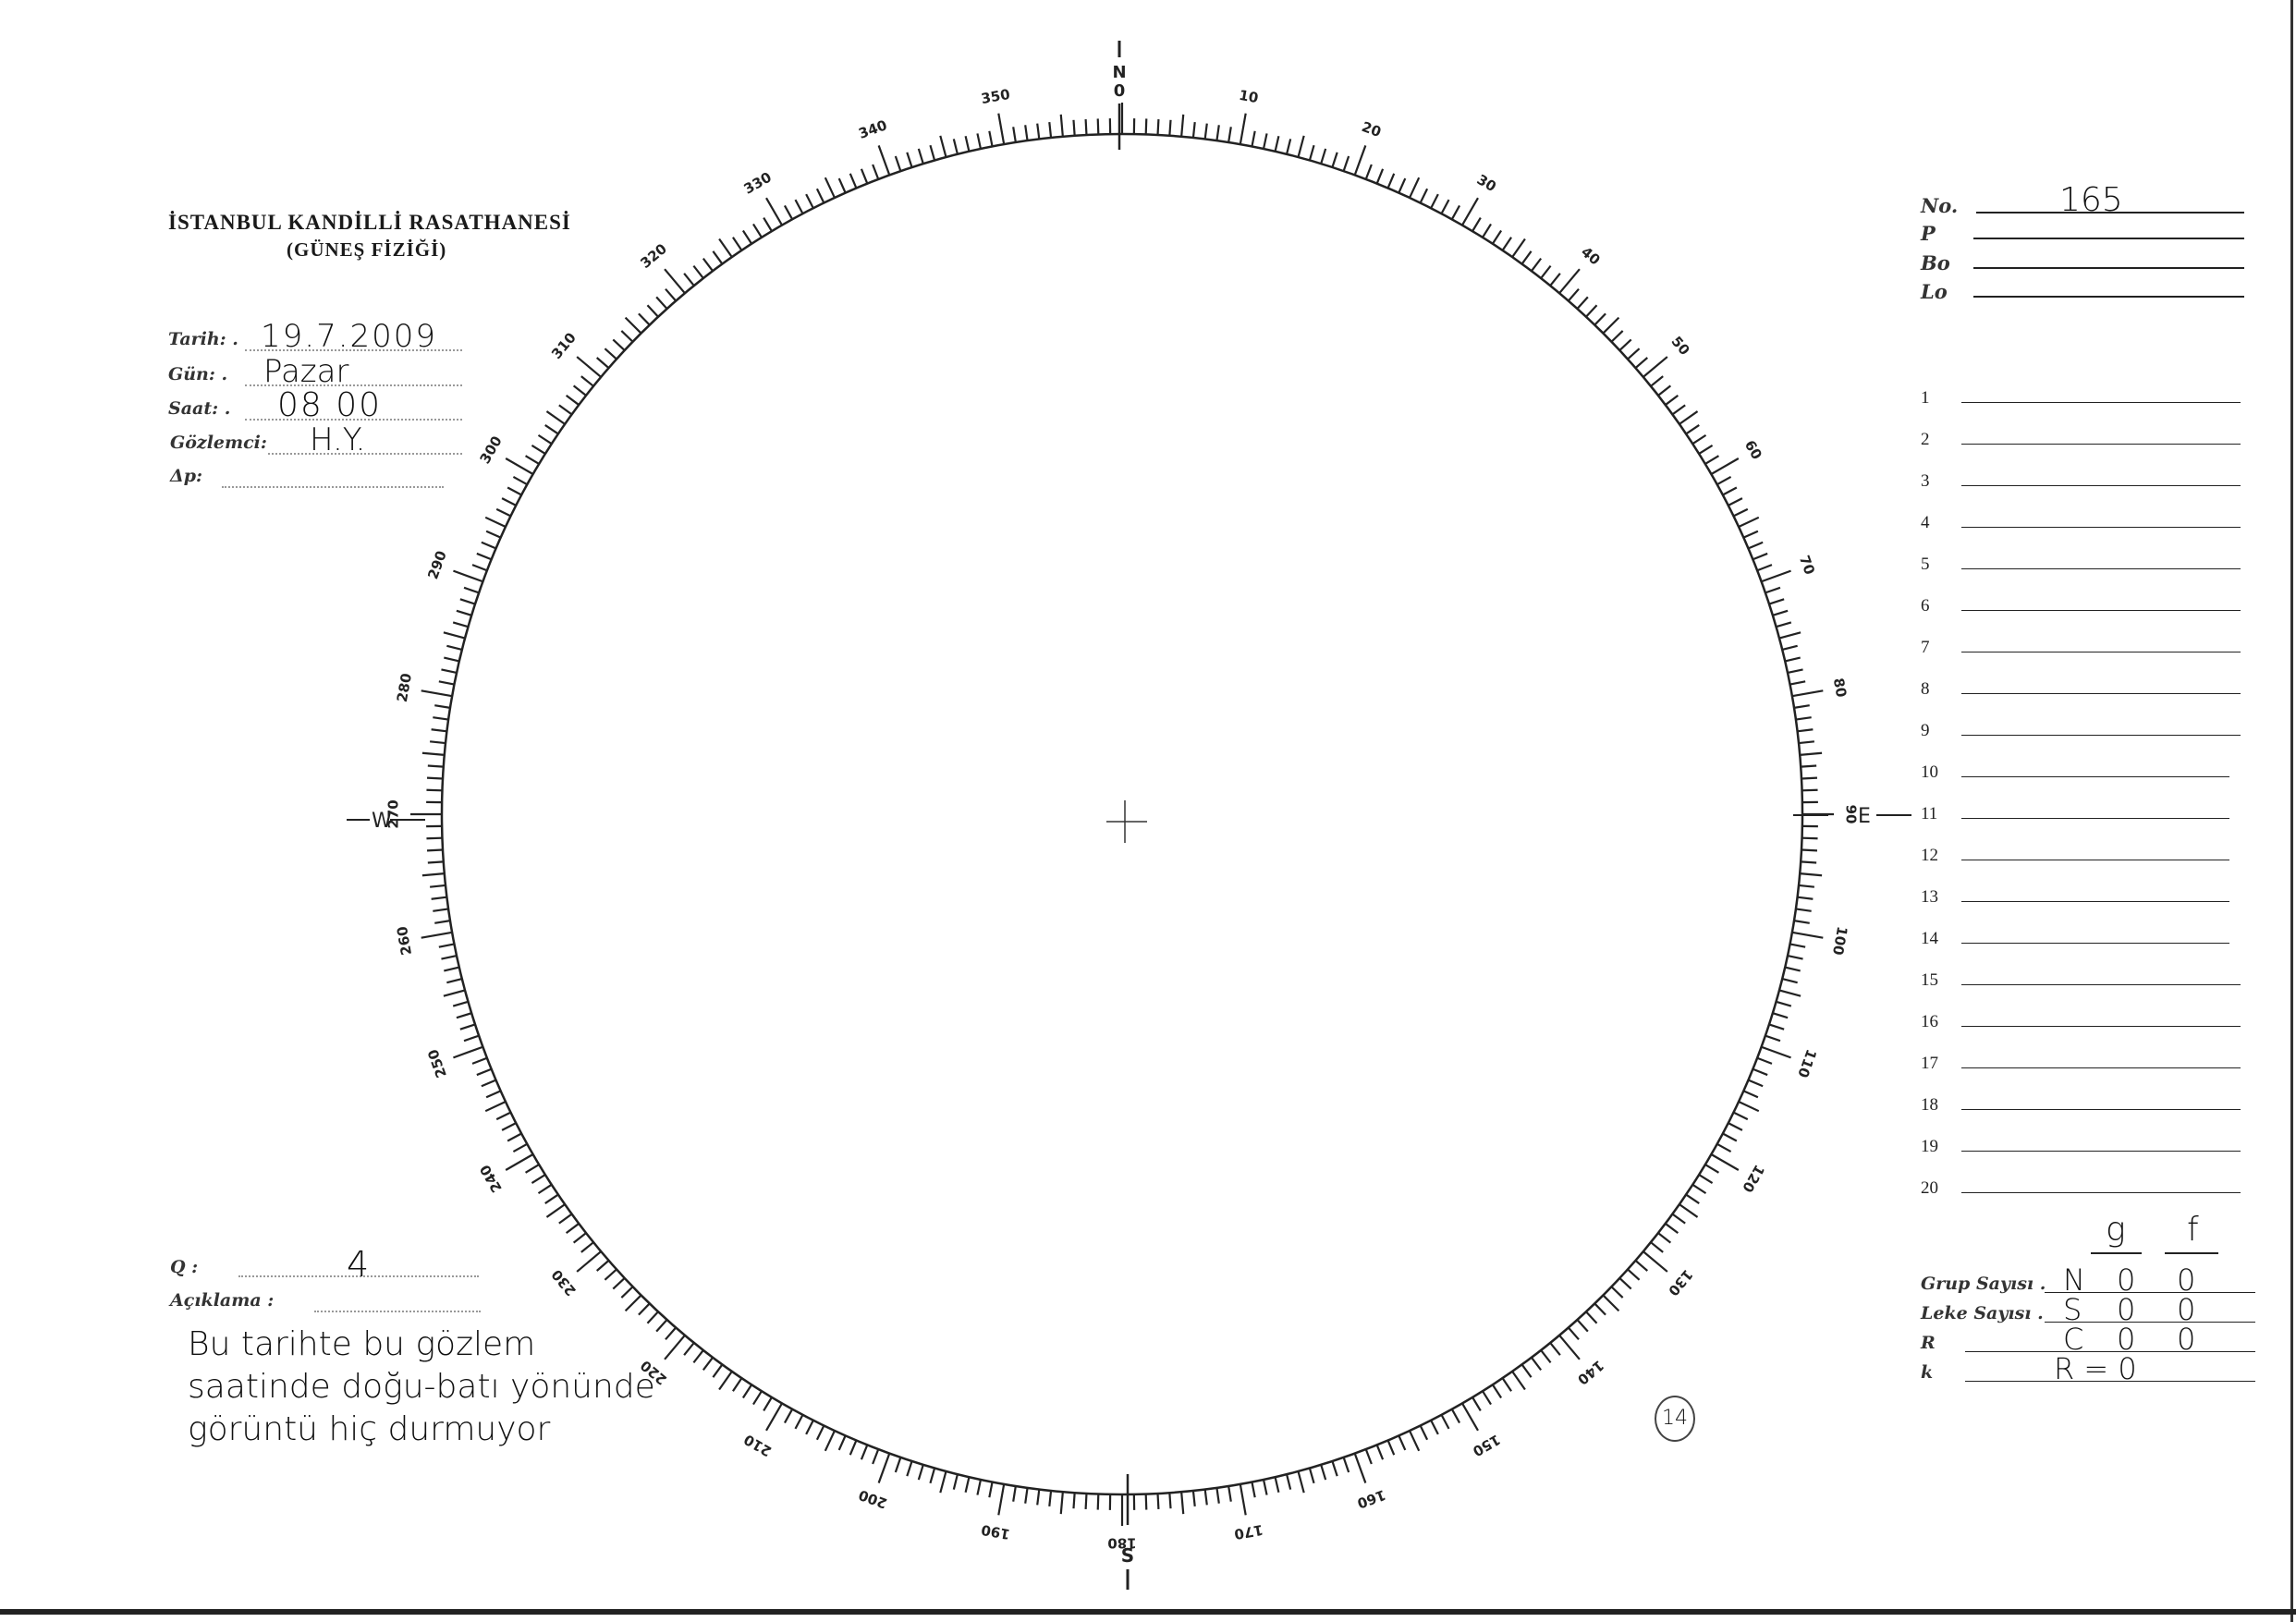 This screenshot has height=1622, width=2296. Describe the element at coordinates (1807, 565) in the screenshot. I see `degree-label: 70` at that location.